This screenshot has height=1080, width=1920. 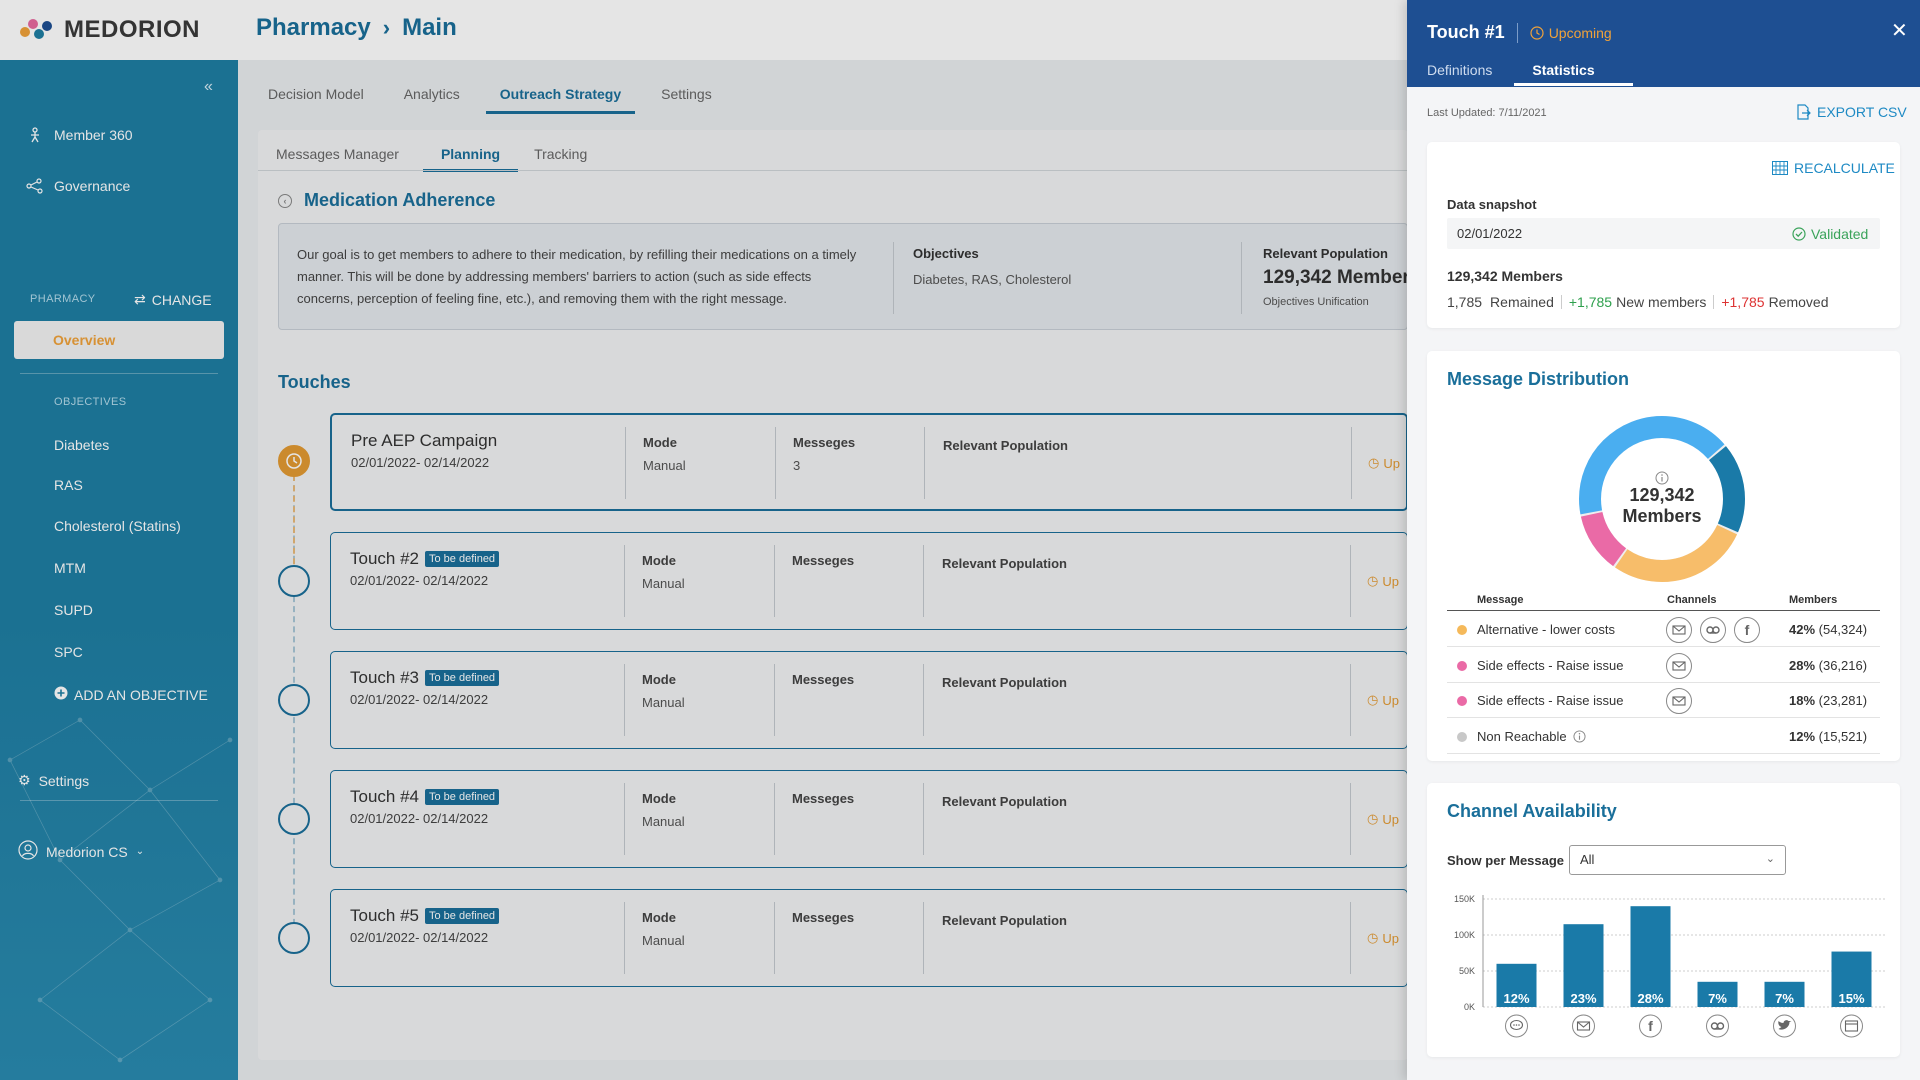 What do you see at coordinates (294, 819) in the screenshot?
I see `timeline-dot` at bounding box center [294, 819].